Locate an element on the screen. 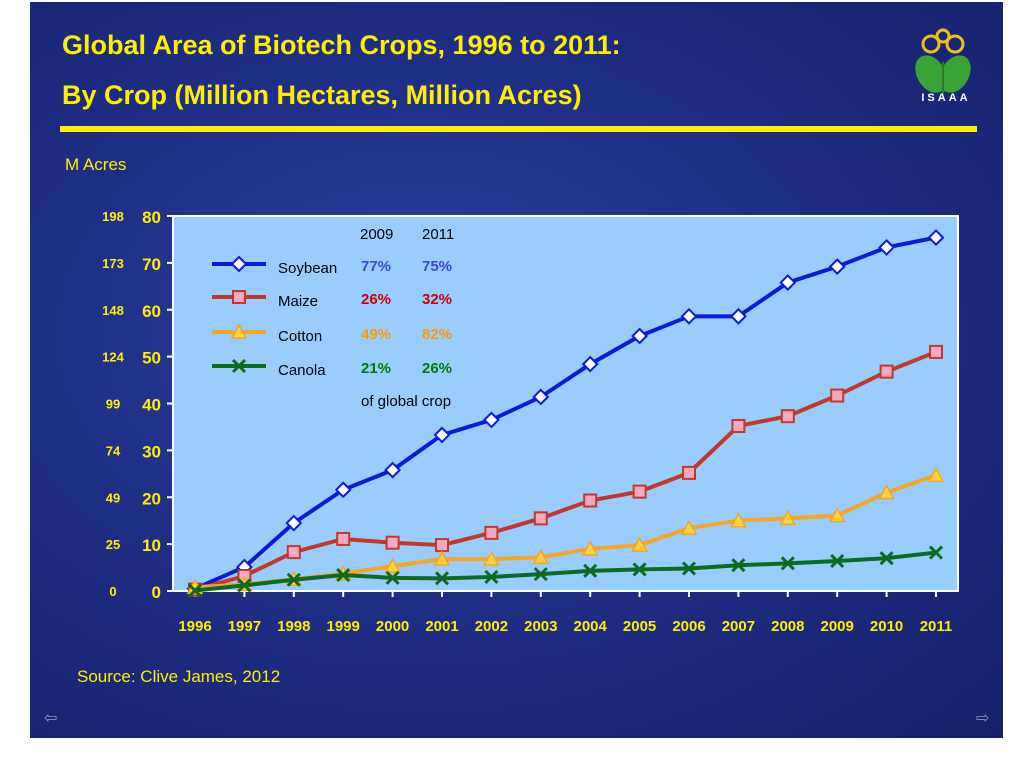 This screenshot has height=768, width=1024. isaaa-logo-icon is located at coordinates (943, 62).